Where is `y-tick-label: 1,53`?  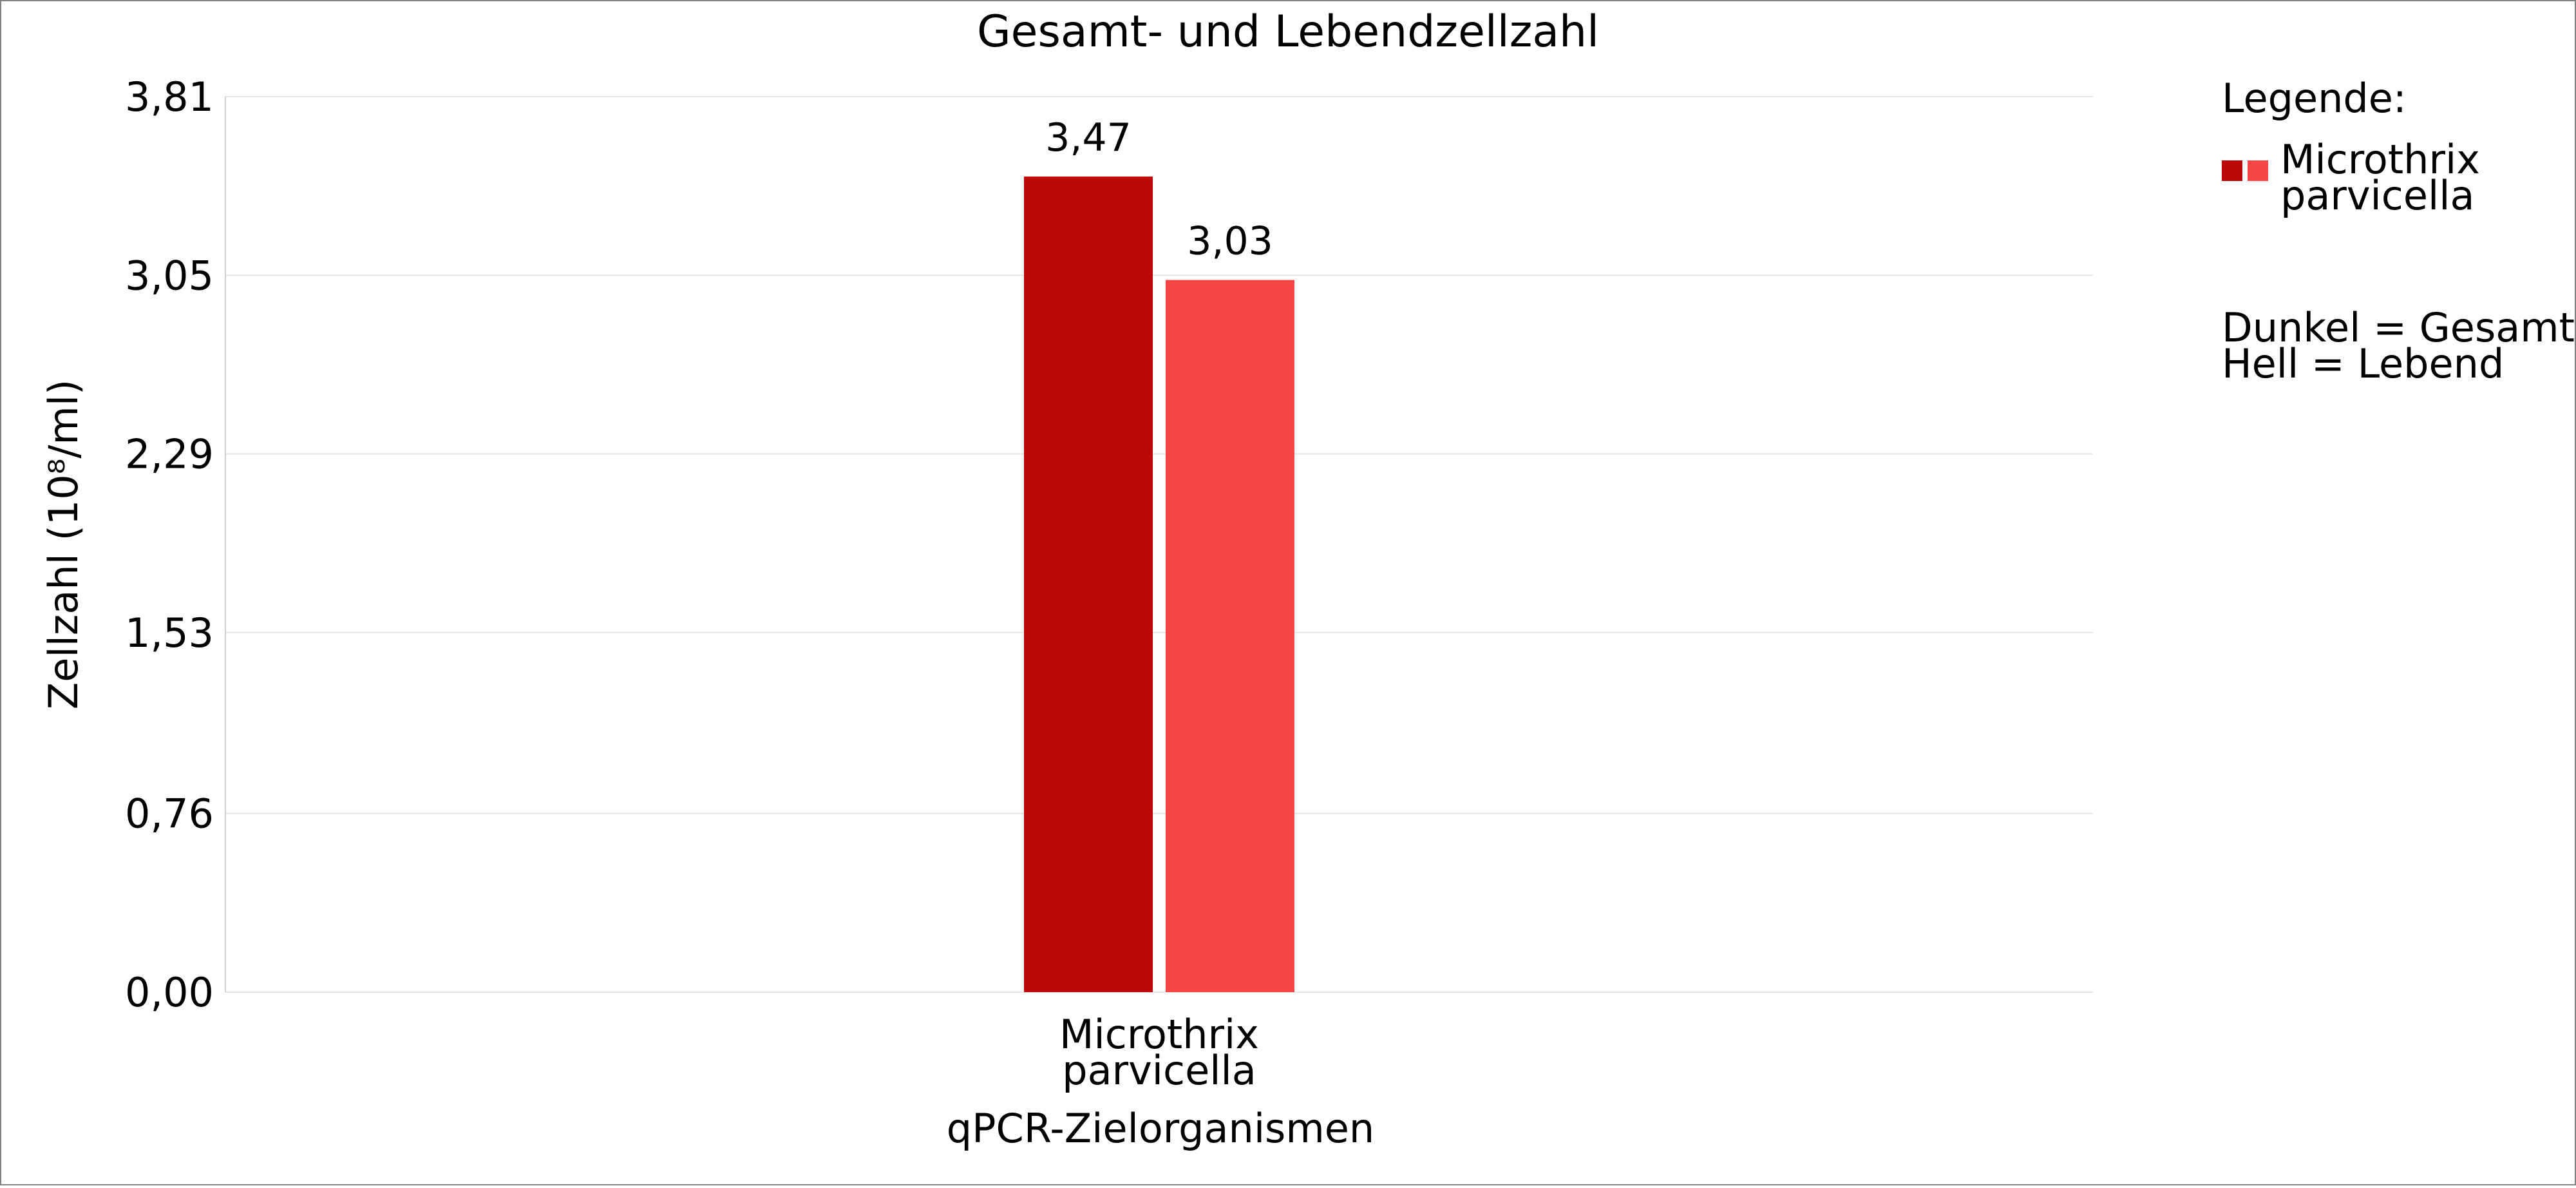
y-tick-label: 1,53 is located at coordinates (169, 632).